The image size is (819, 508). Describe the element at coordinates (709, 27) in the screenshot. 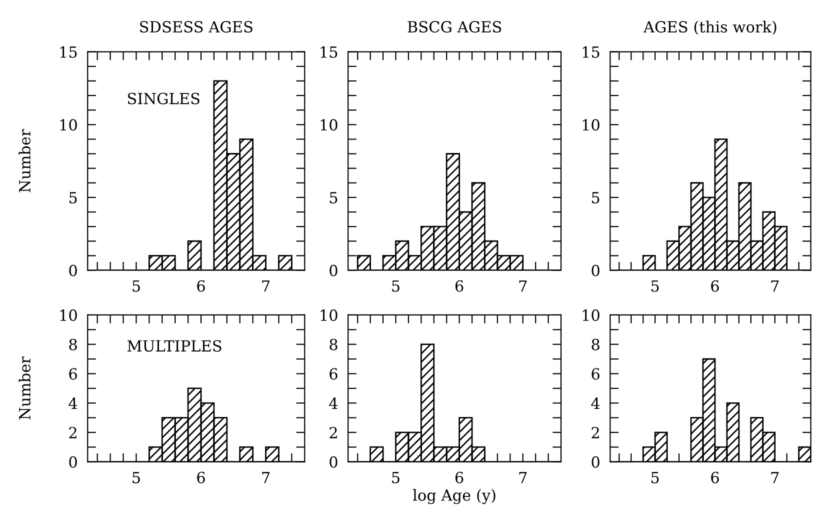

I see `chart-title: AGES (this work)` at that location.